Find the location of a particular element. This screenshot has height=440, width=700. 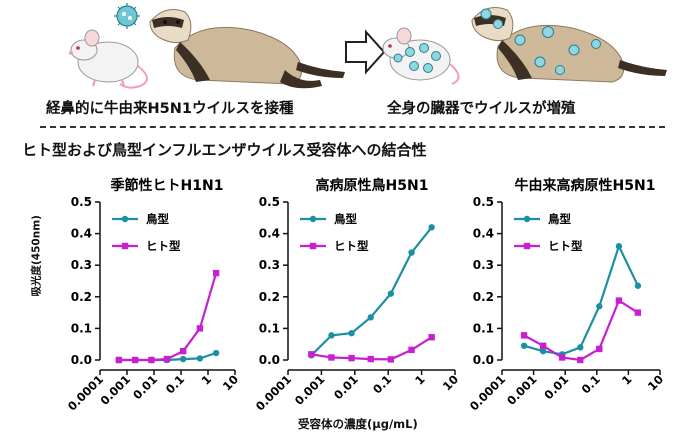

chart-title: 牛由来高病原性H5N1 is located at coordinates (585, 185).